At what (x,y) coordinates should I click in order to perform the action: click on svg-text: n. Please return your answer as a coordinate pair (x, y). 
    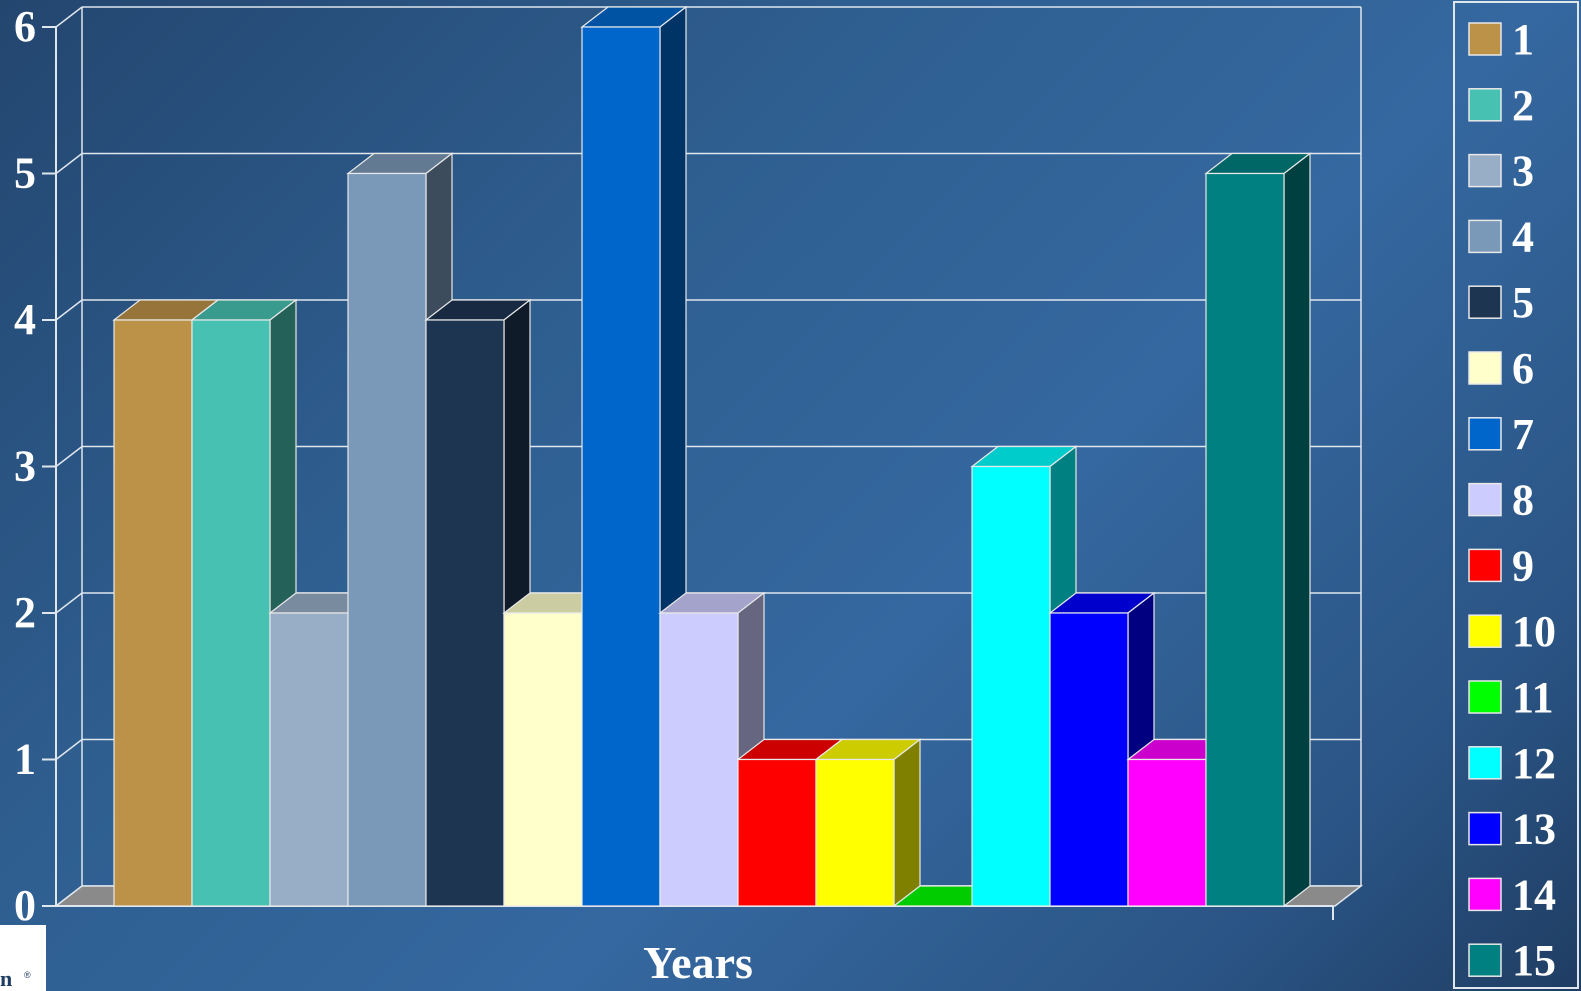
    Looking at the image, I should click on (6, 978).